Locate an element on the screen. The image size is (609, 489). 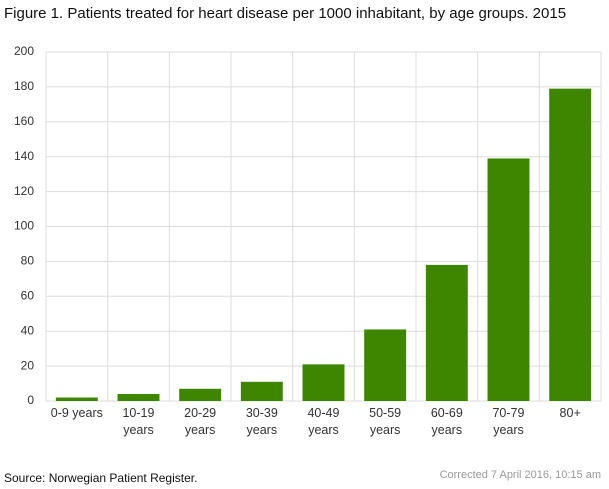
y-tick-label: 180 is located at coordinates (24, 86).